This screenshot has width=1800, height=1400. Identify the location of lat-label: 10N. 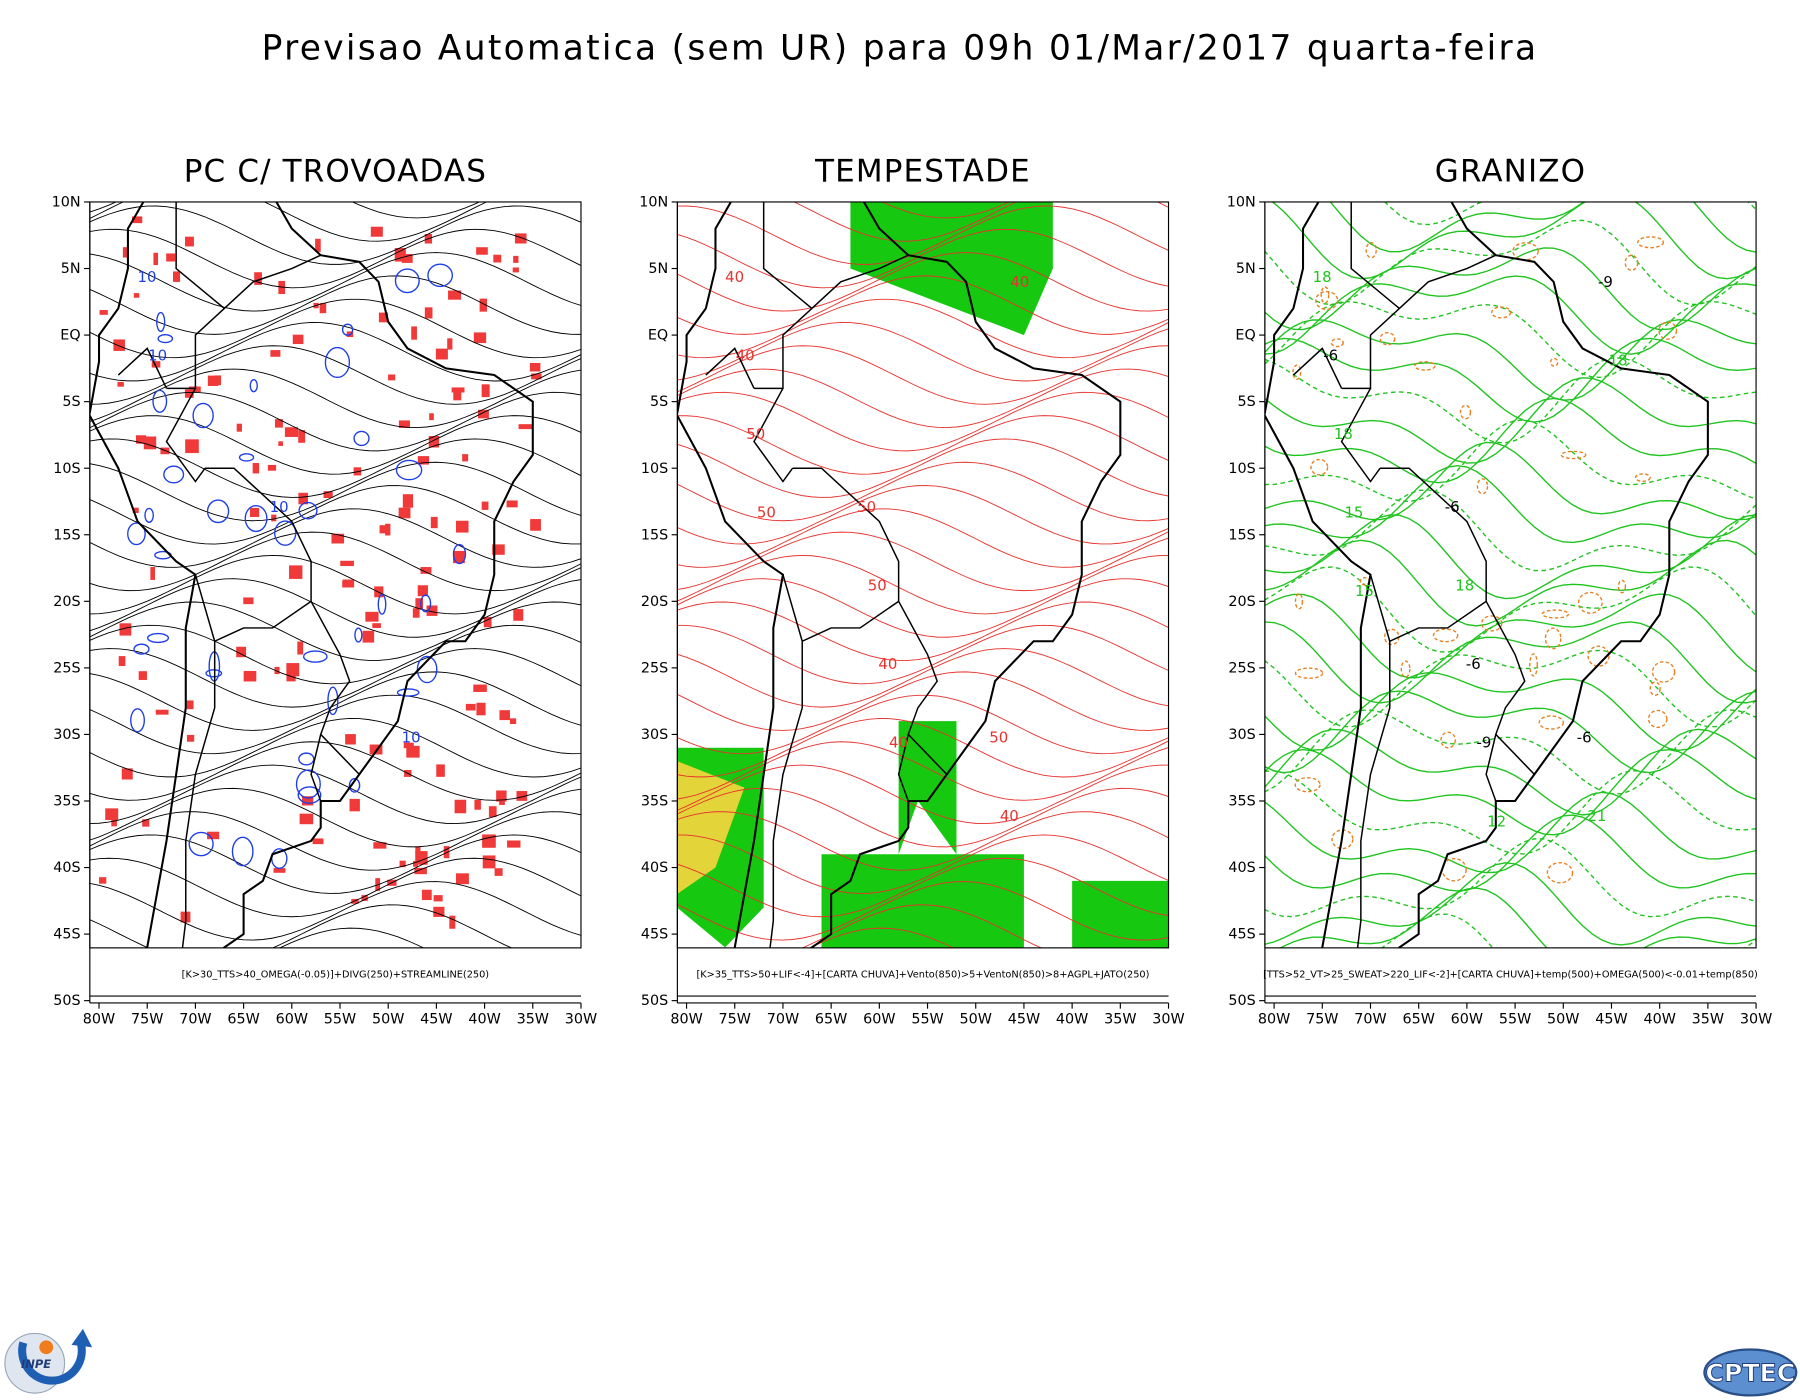
(1241, 203).